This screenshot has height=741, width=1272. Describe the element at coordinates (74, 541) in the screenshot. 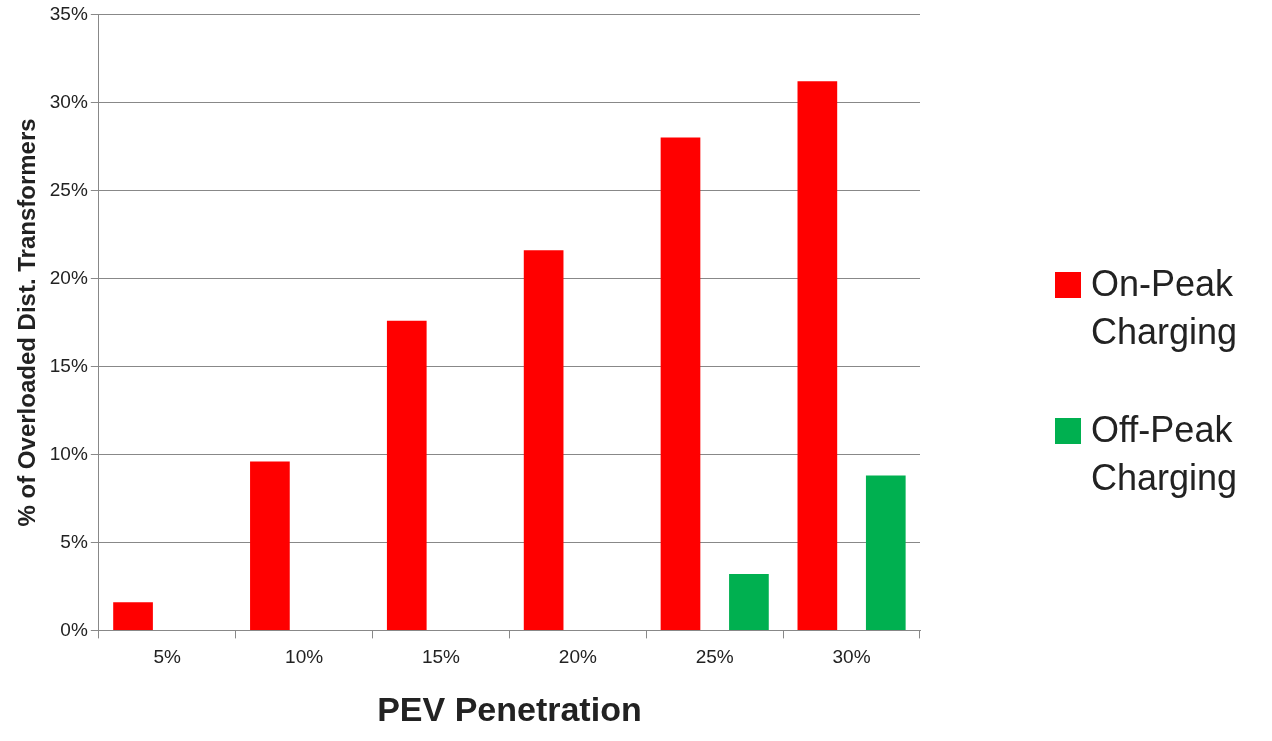

I see `y-tick-label: 5%` at that location.